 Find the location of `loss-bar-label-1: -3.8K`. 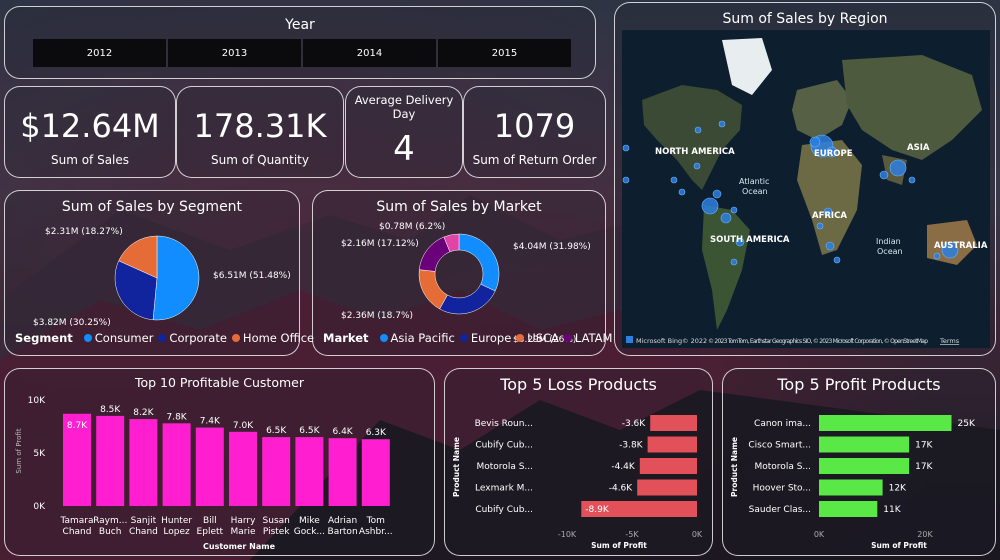

loss-bar-label-1: -3.8K is located at coordinates (631, 446).